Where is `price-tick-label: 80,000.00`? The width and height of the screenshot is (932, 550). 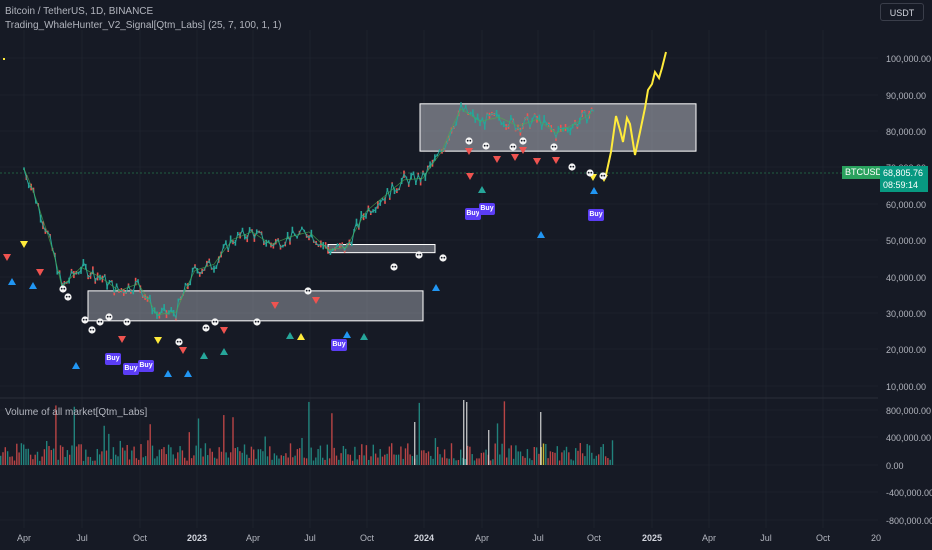
price-tick-label: 80,000.00 is located at coordinates (906, 132).